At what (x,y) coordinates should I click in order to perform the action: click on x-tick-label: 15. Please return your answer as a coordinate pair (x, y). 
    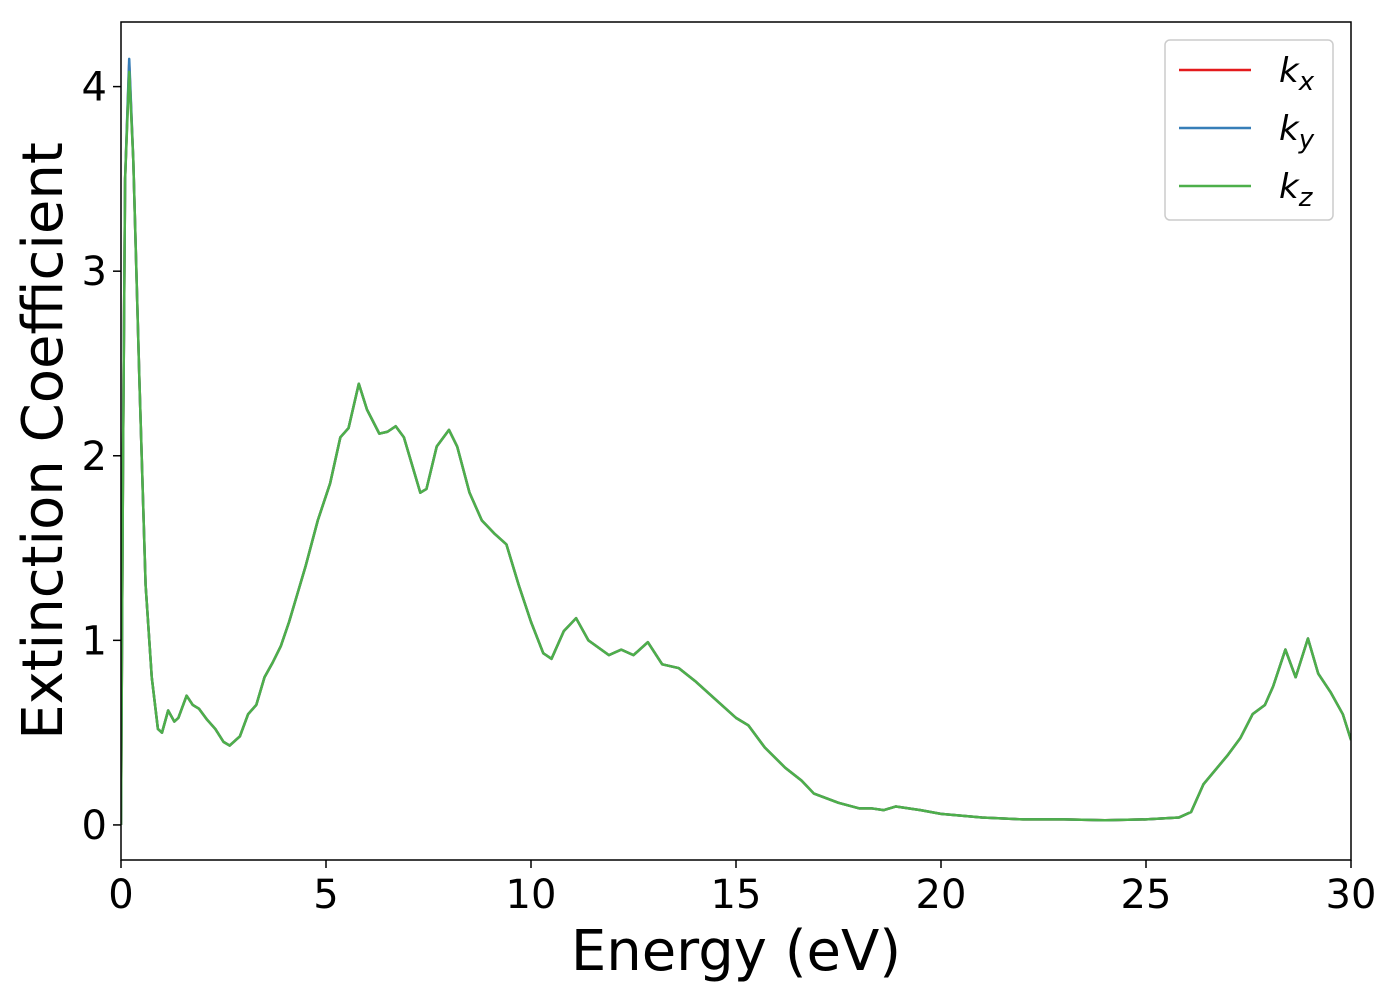
    Looking at the image, I should click on (736, 895).